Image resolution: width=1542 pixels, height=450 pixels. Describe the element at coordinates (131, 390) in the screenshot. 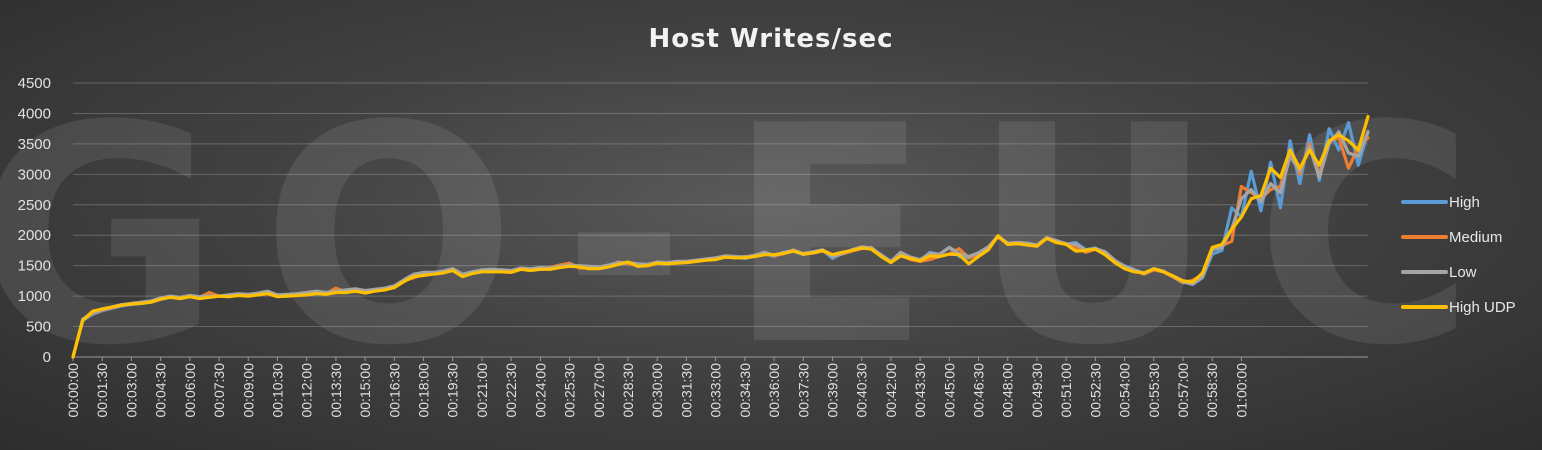

I see `x-tick-label: 00:03:00` at that location.